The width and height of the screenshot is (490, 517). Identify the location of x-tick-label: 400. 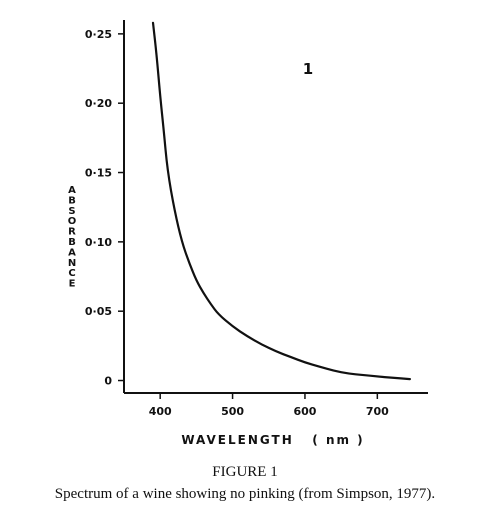
(160, 411).